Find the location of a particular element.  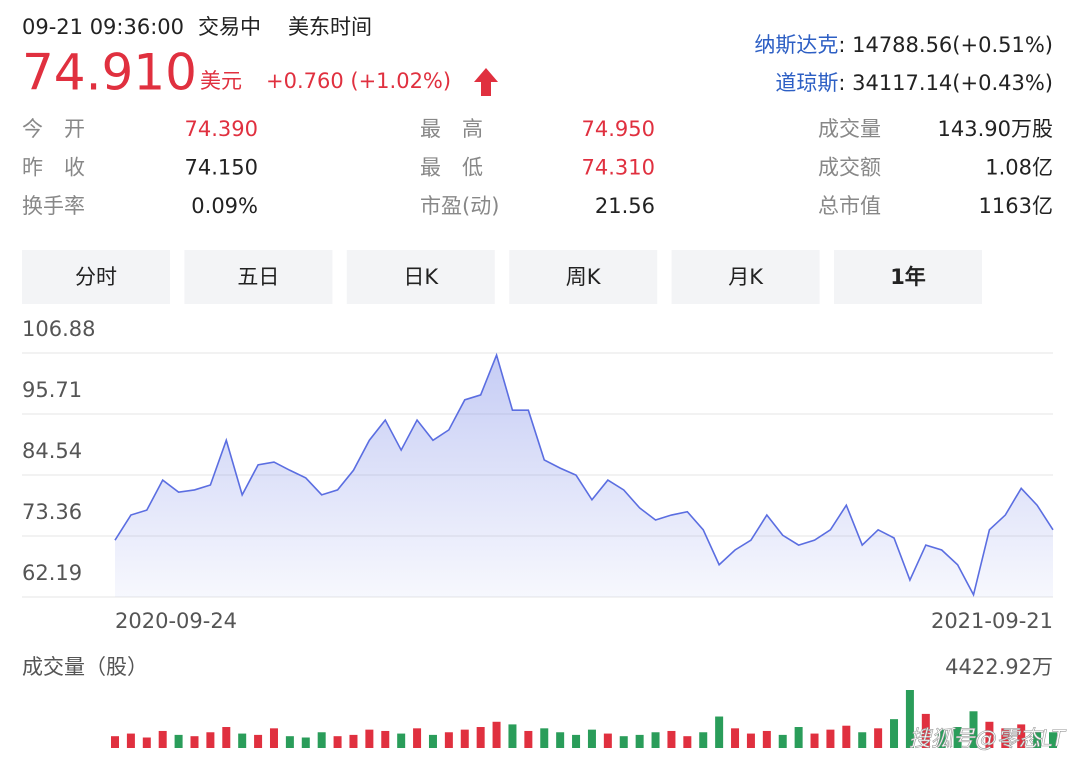

stat-value: 74.390 is located at coordinates (221, 129).